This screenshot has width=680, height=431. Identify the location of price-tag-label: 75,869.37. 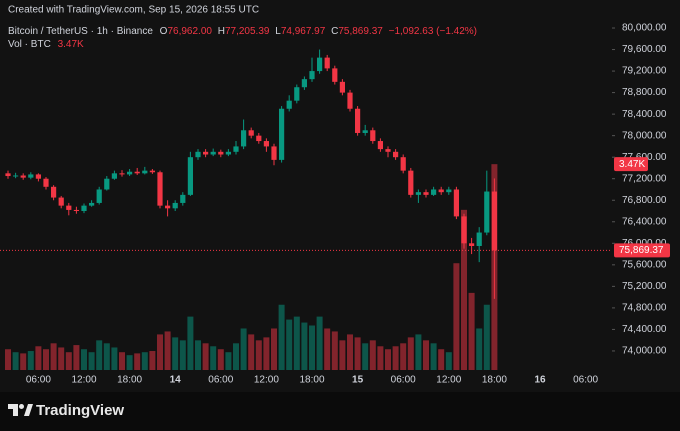
(641, 250).